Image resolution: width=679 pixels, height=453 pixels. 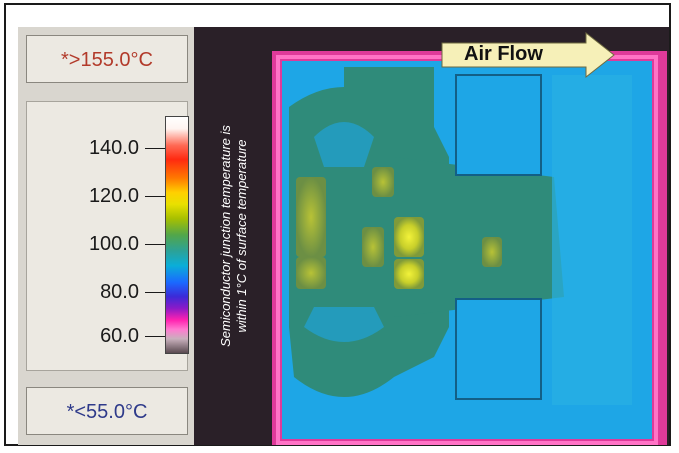 I want to click on scale-tick-label: 60.0, so click(x=119, y=336).